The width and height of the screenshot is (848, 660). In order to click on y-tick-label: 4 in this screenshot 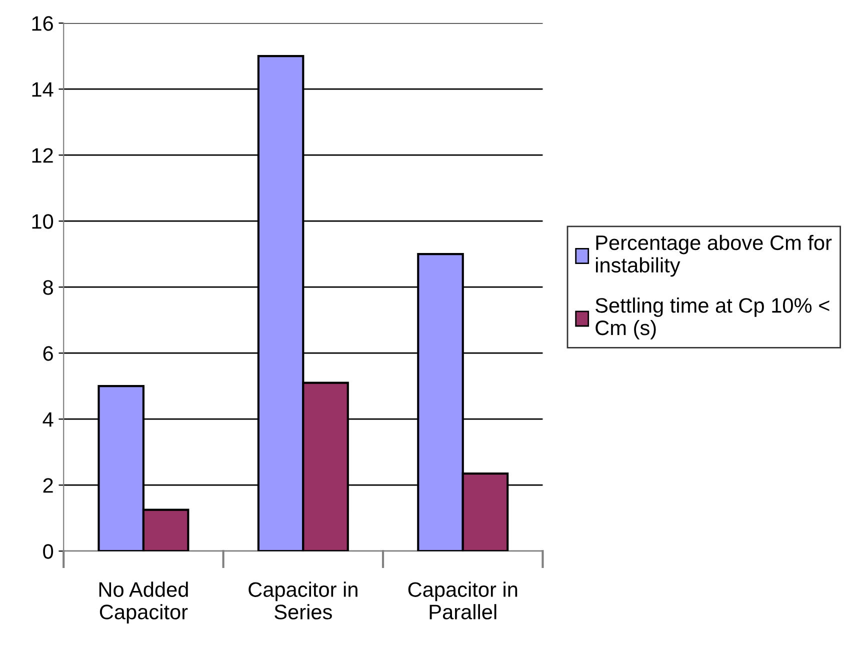, I will do `click(48, 419)`.